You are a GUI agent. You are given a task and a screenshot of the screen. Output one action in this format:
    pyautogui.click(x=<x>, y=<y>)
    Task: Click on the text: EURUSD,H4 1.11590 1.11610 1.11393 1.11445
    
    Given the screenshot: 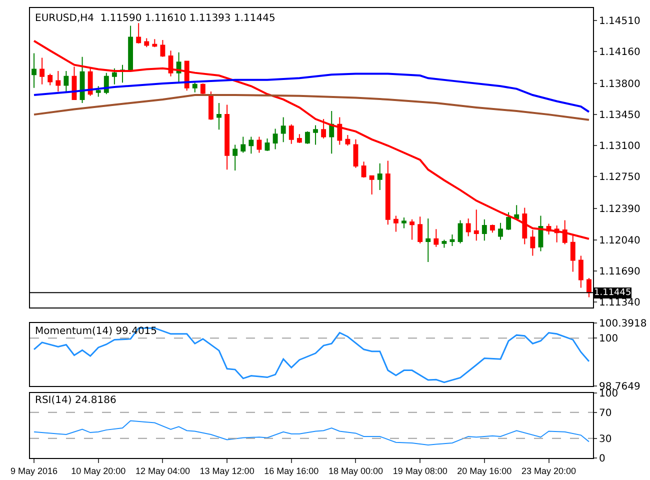 What is the action you would take?
    pyautogui.click(x=155, y=18)
    